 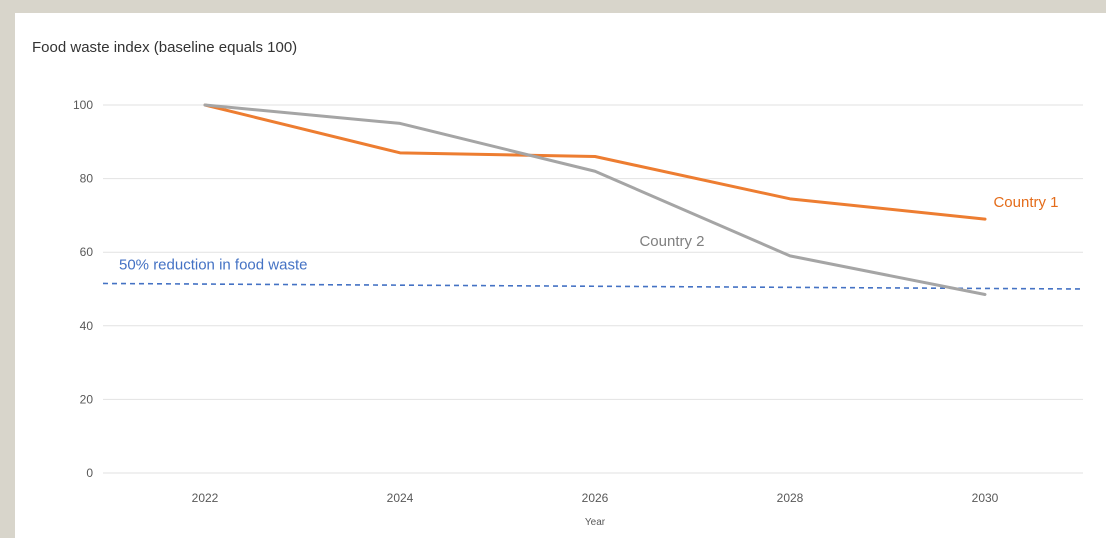 What do you see at coordinates (87, 326) in the screenshot?
I see `y-tick-label: 40` at bounding box center [87, 326].